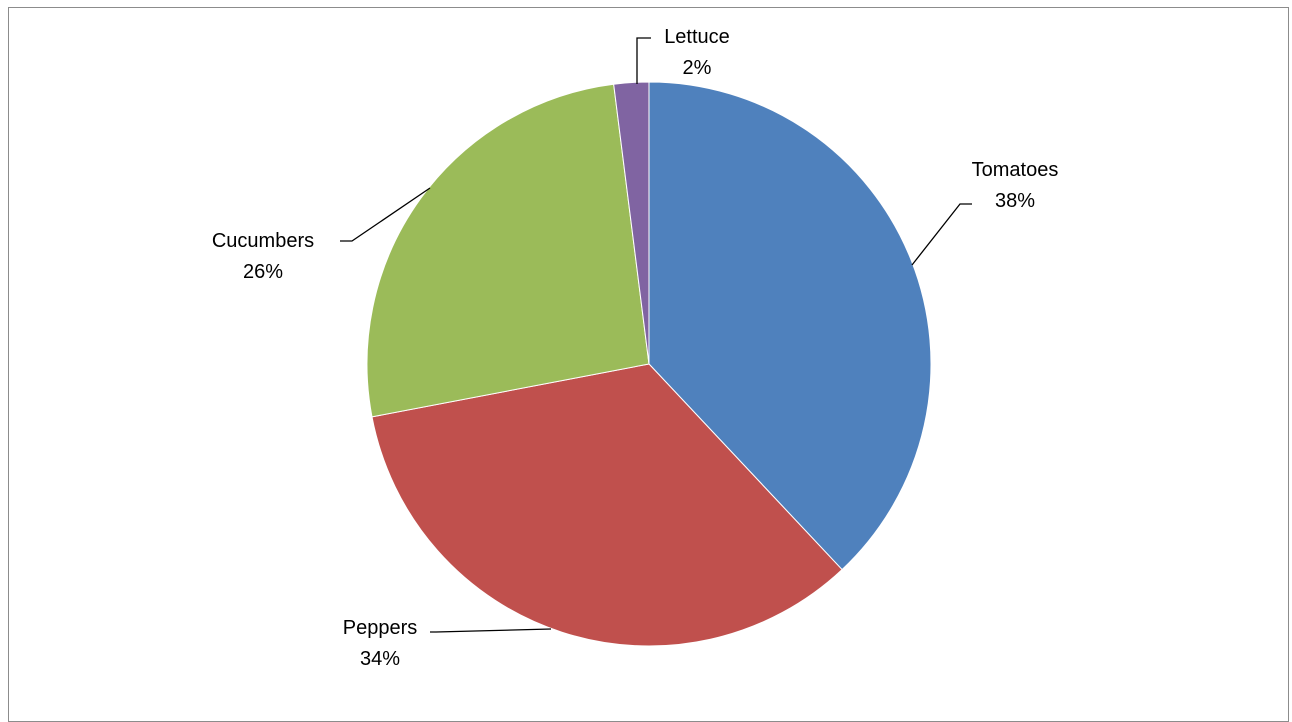 The image size is (1292, 722). What do you see at coordinates (607, 505) in the screenshot?
I see `pie-slice-peppers` at bounding box center [607, 505].